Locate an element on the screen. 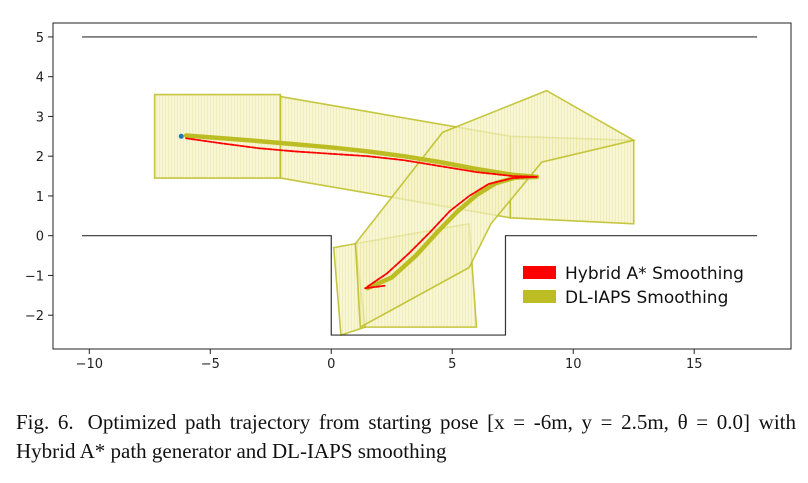 This screenshot has height=483, width=808. legend-swatch-dl-iaps is located at coordinates (539, 296).